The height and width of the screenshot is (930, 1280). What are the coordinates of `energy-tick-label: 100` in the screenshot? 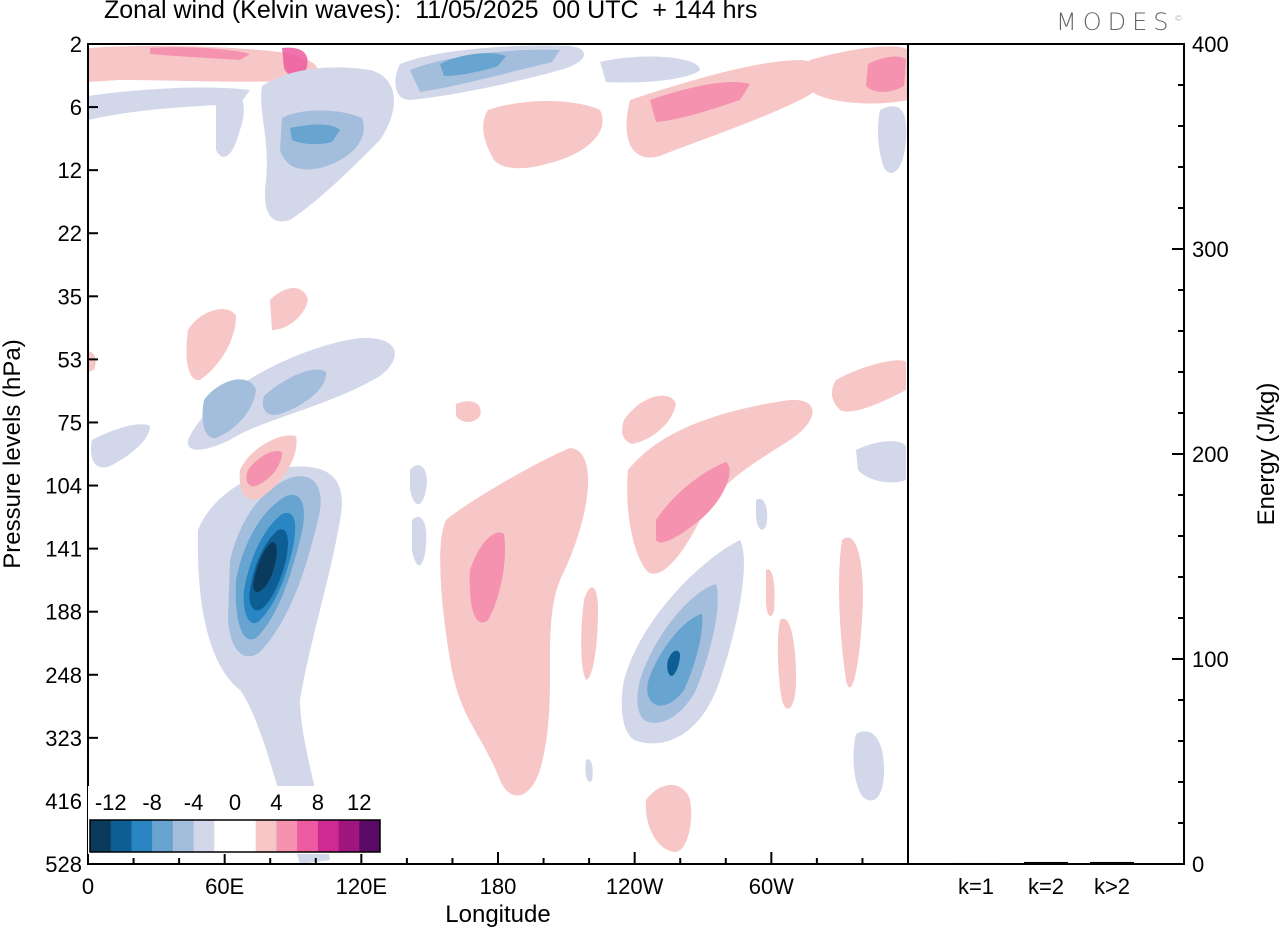 It's located at (1210, 659).